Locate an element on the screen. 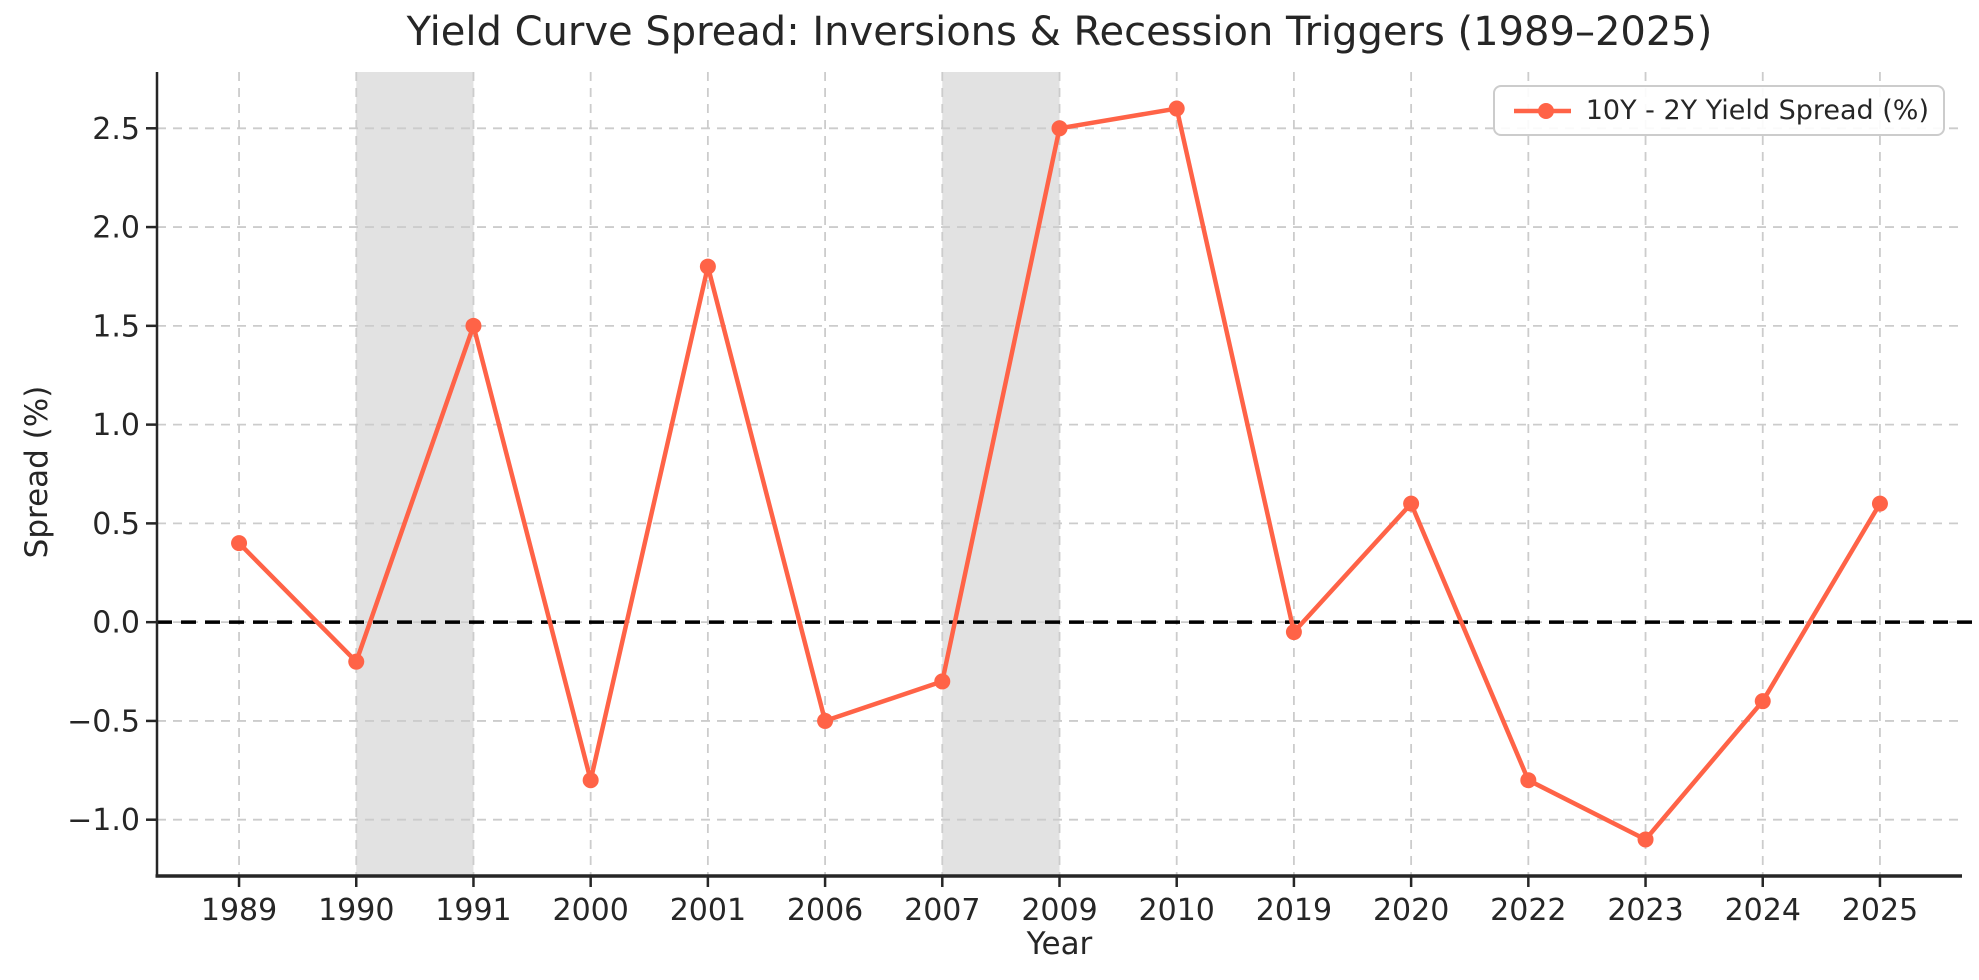 Image resolution: width=1979 pixels, height=980 pixels. data-point-2020 is located at coordinates (1411, 503).